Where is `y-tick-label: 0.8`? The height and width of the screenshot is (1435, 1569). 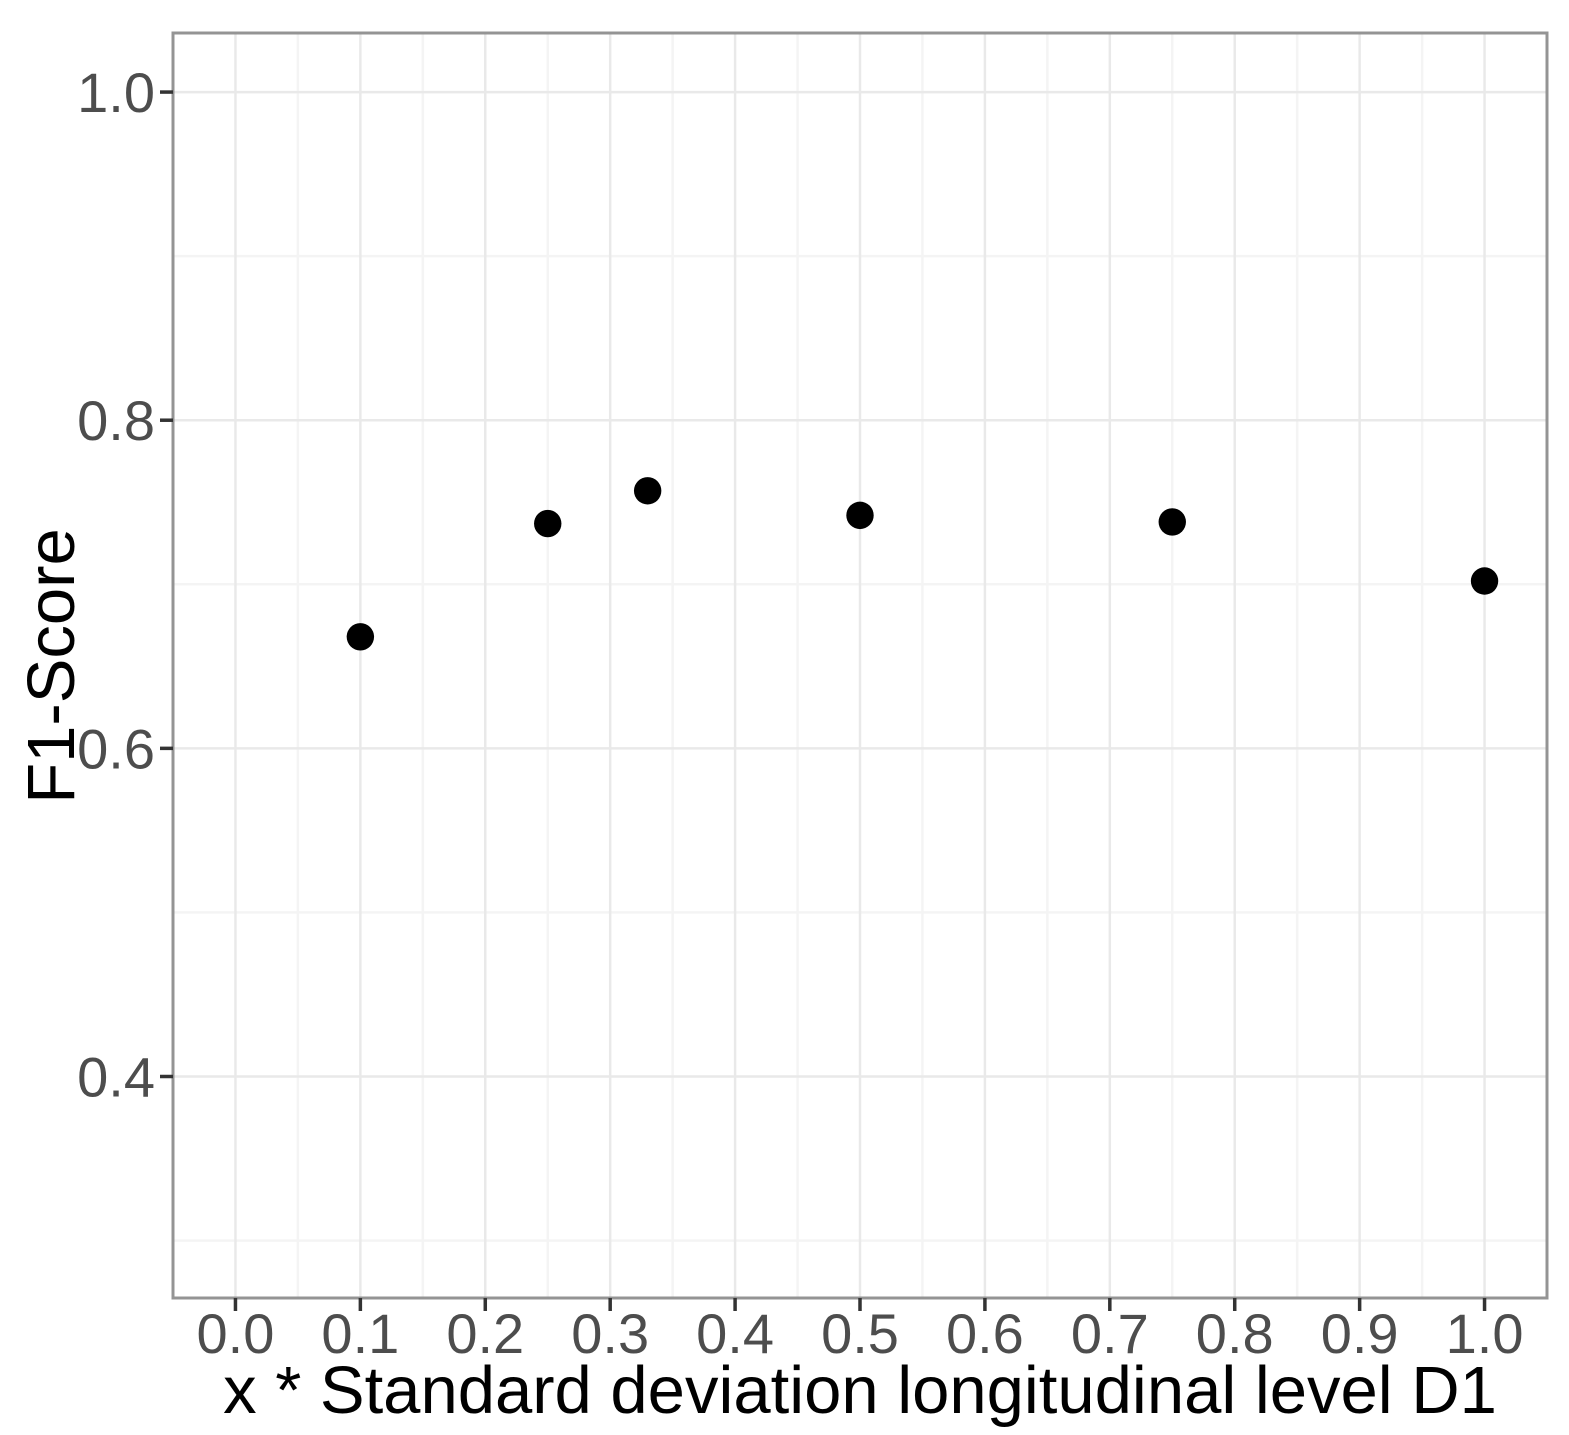
y-tick-label: 0.8 is located at coordinates (116, 420).